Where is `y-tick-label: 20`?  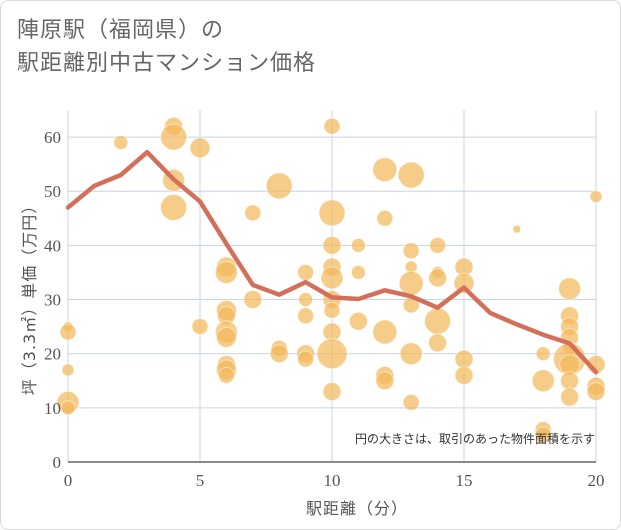
y-tick-label: 20 is located at coordinates (52, 354).